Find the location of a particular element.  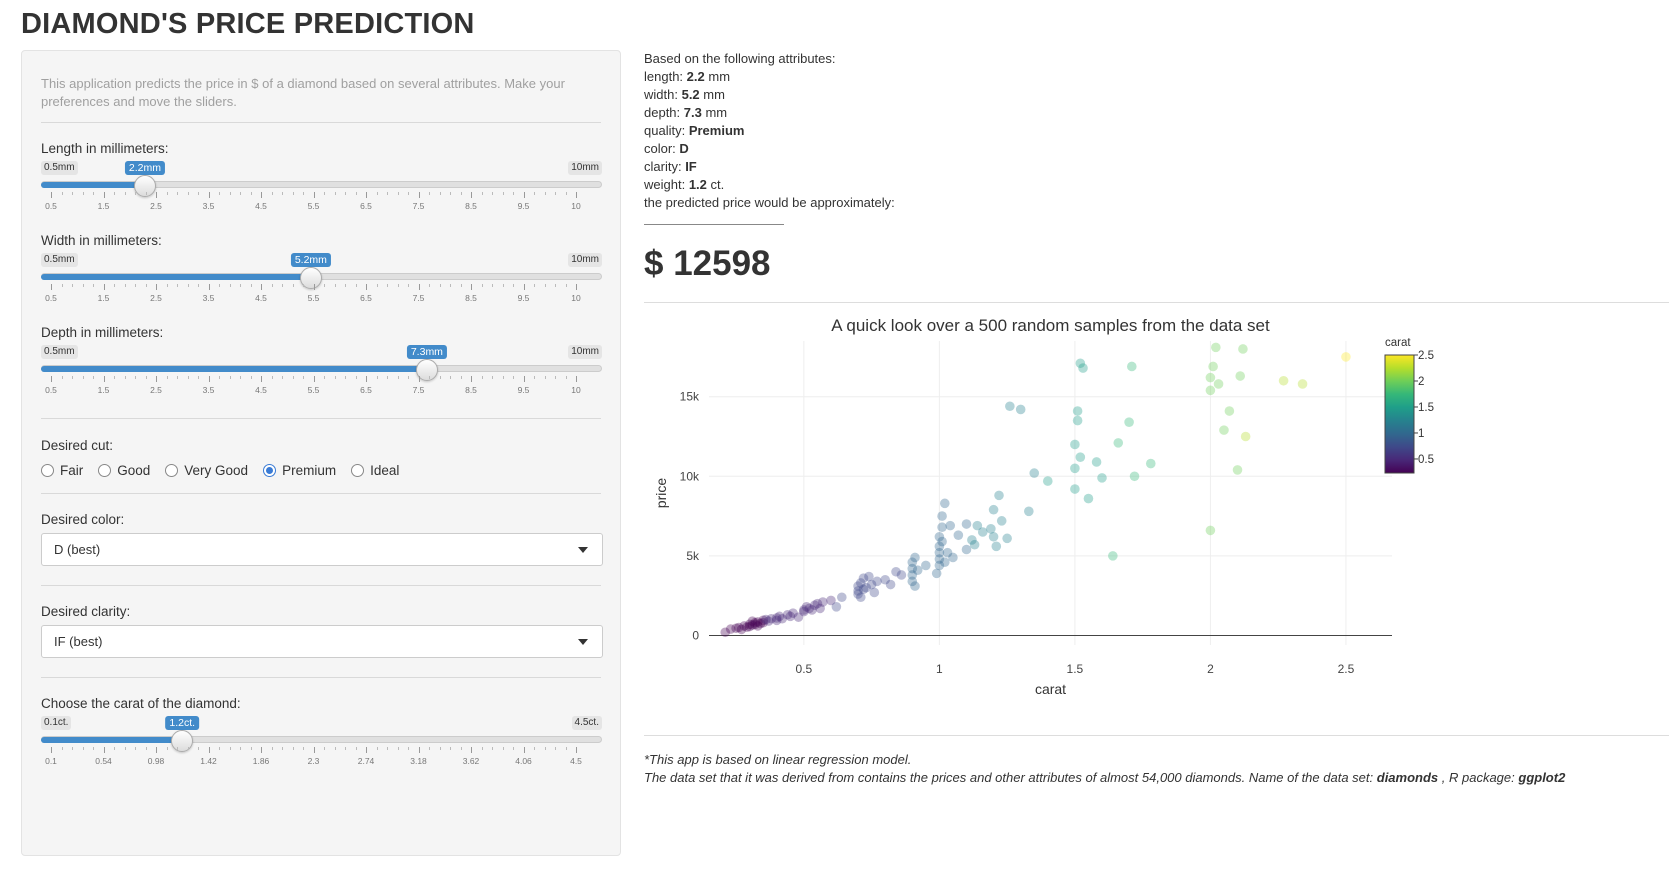

slider-tick-label: 5.5 is located at coordinates (313, 206).